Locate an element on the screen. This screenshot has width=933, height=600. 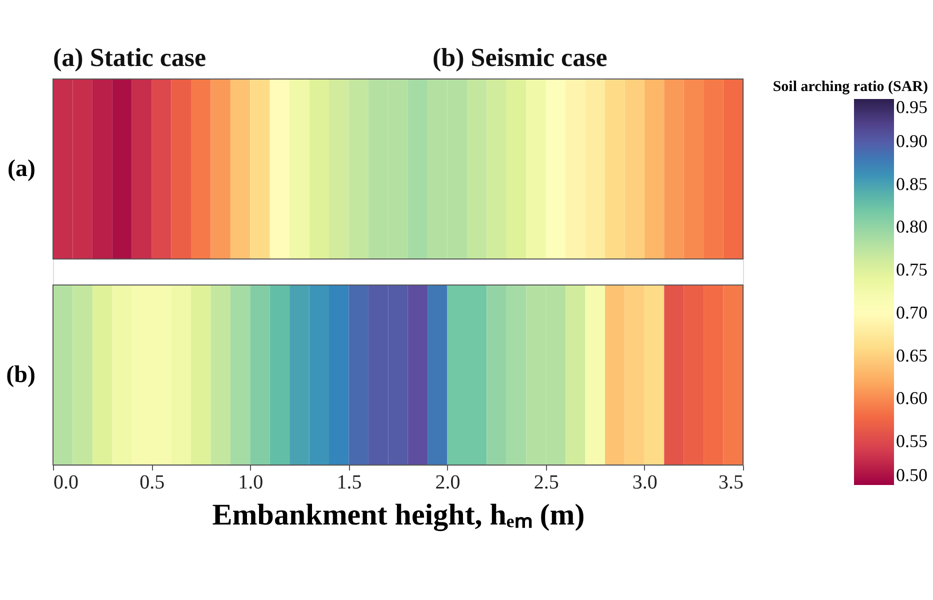
color-bar-label: 0.75 is located at coordinates (912, 270).